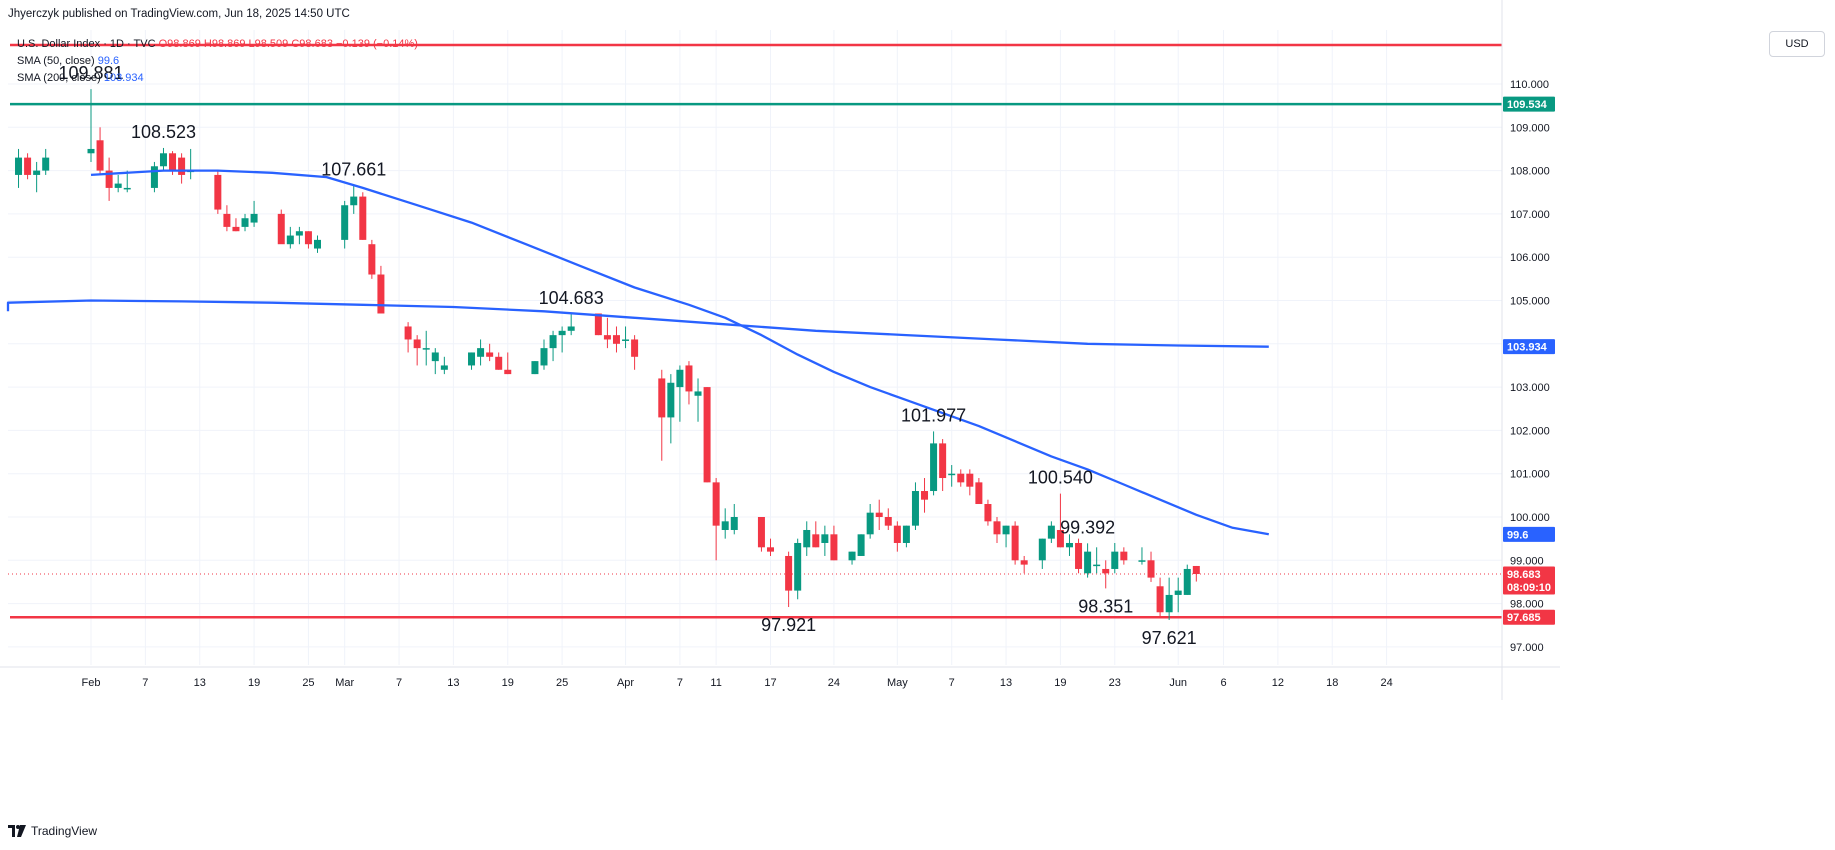  I want to click on y-tick-label: 103.000, so click(1530, 388).